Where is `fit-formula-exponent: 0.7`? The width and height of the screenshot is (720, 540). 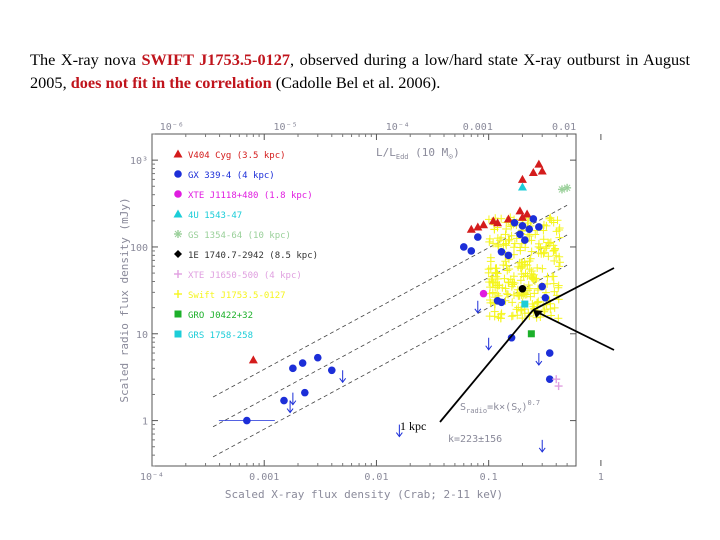 fit-formula-exponent: 0.7 is located at coordinates (533, 403).